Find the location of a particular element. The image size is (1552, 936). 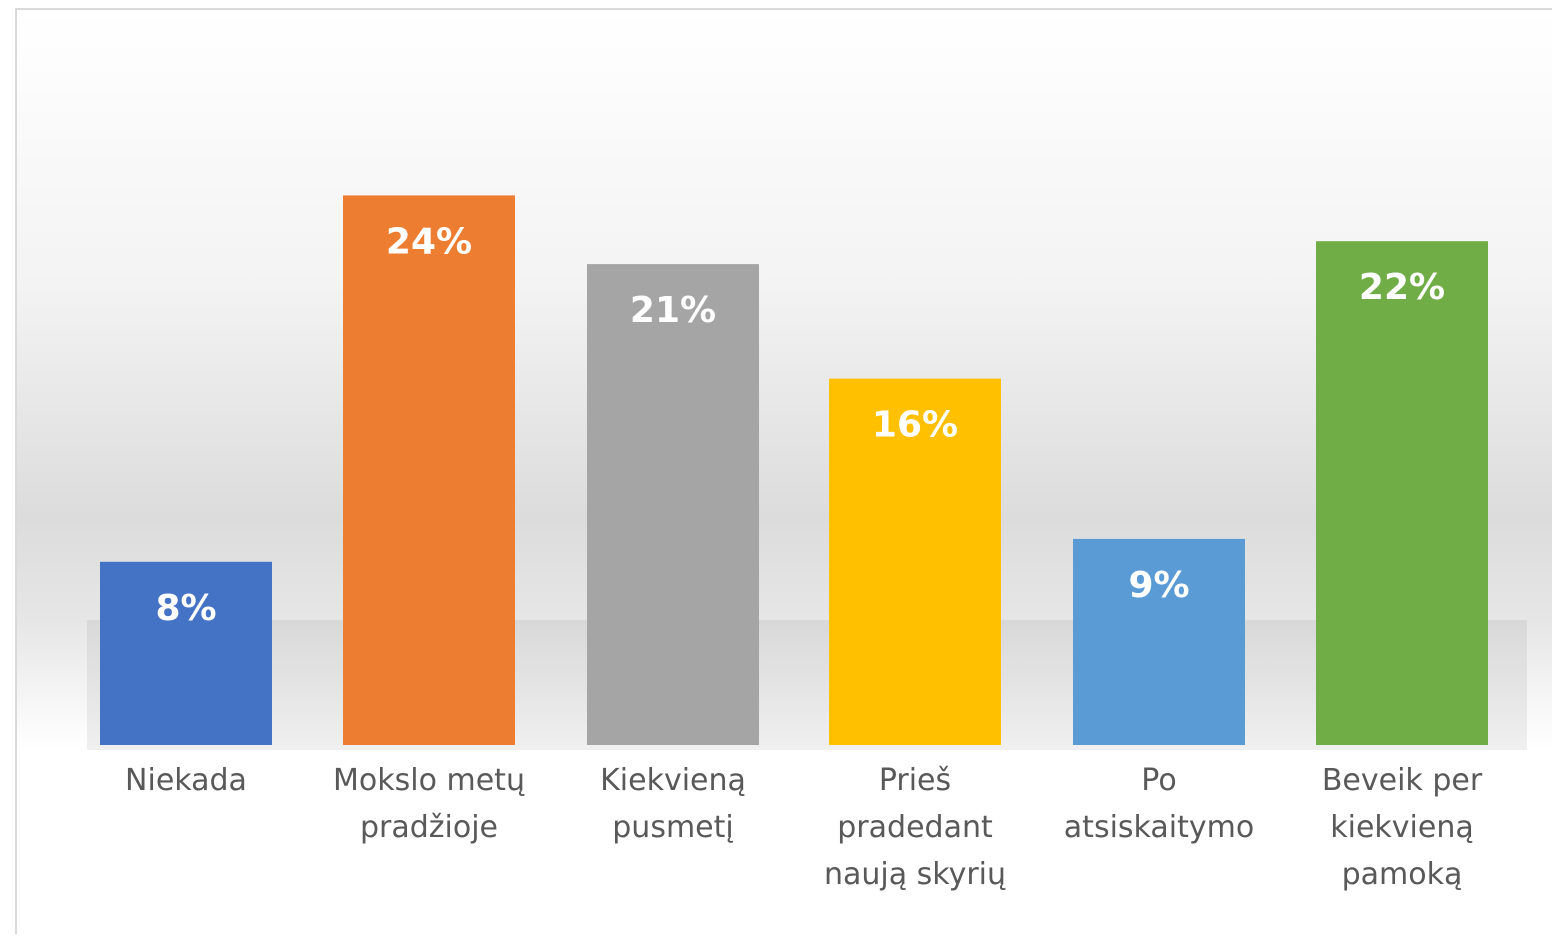

data-label: 21% is located at coordinates (673, 310).